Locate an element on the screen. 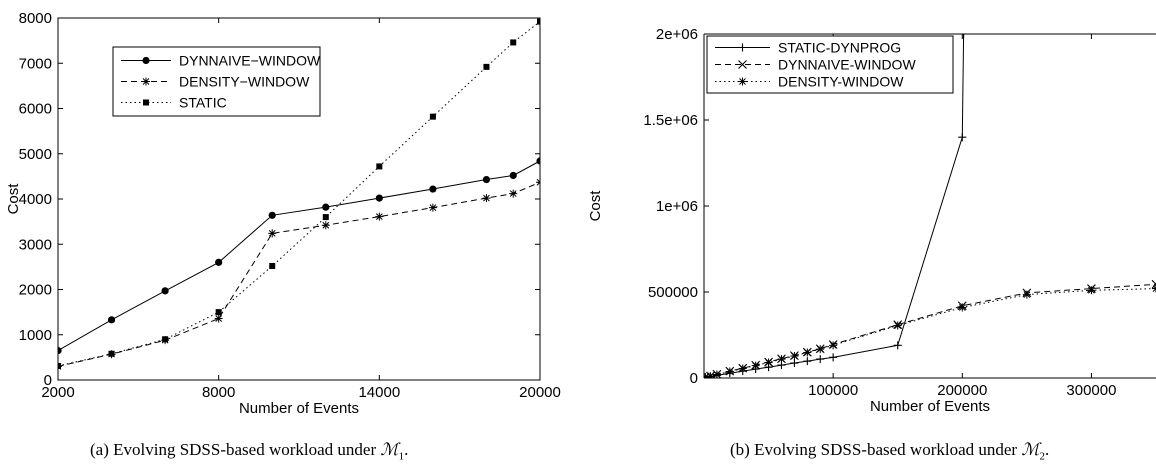  y-tick-label: 4000 is located at coordinates (35, 199).